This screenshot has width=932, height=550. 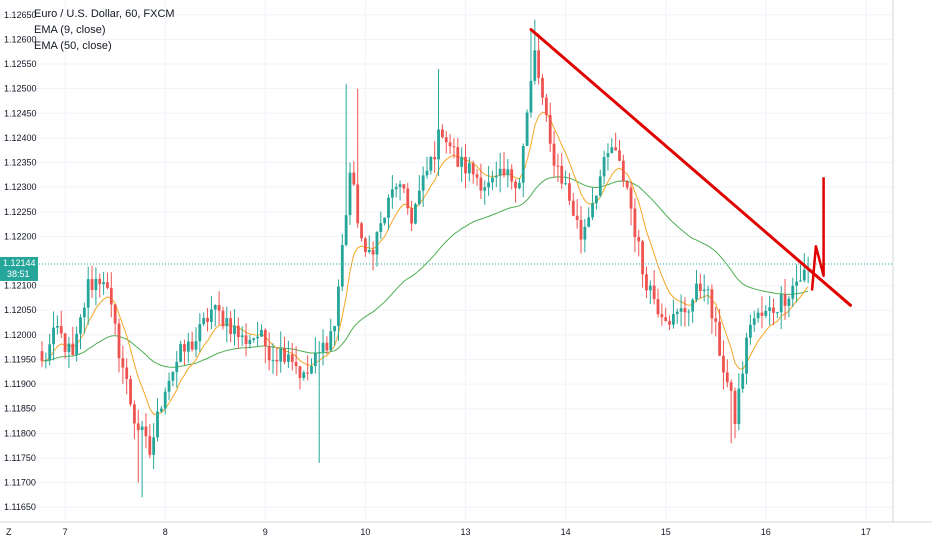 What do you see at coordinates (20, 212) in the screenshot?
I see `price-tick-label: 1.12250` at bounding box center [20, 212].